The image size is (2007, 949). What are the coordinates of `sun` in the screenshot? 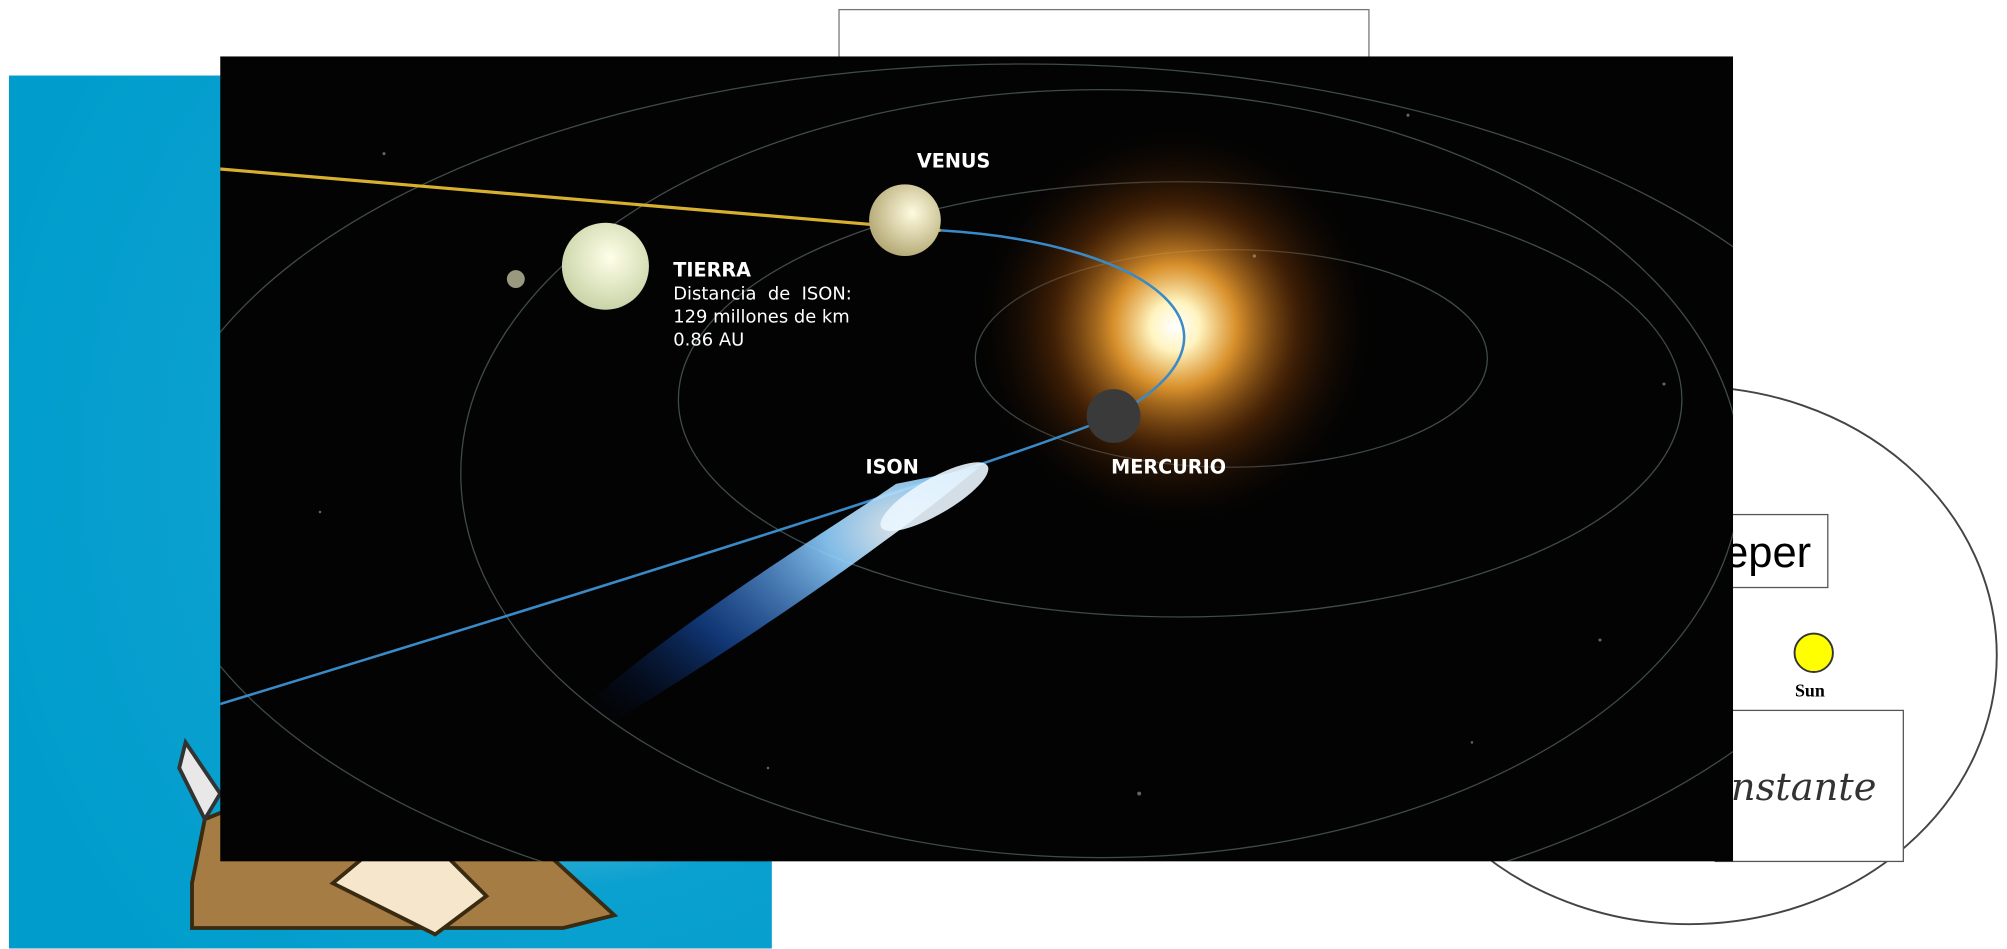 It's located at (1175, 326).